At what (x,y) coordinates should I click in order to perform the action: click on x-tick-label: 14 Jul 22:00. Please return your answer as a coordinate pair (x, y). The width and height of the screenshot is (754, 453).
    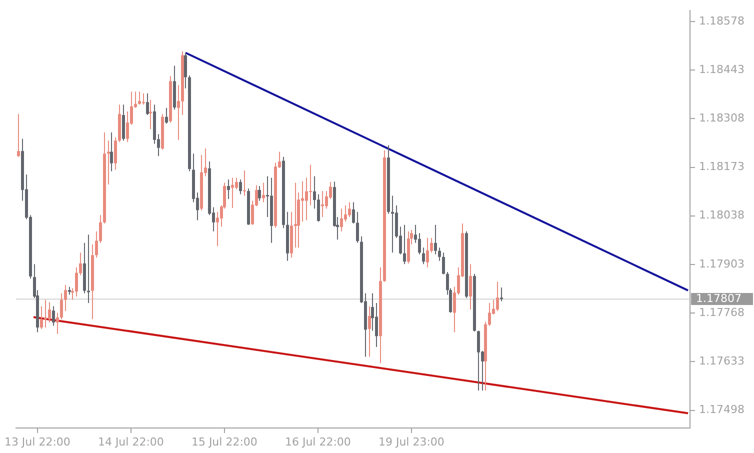
    Looking at the image, I should click on (131, 441).